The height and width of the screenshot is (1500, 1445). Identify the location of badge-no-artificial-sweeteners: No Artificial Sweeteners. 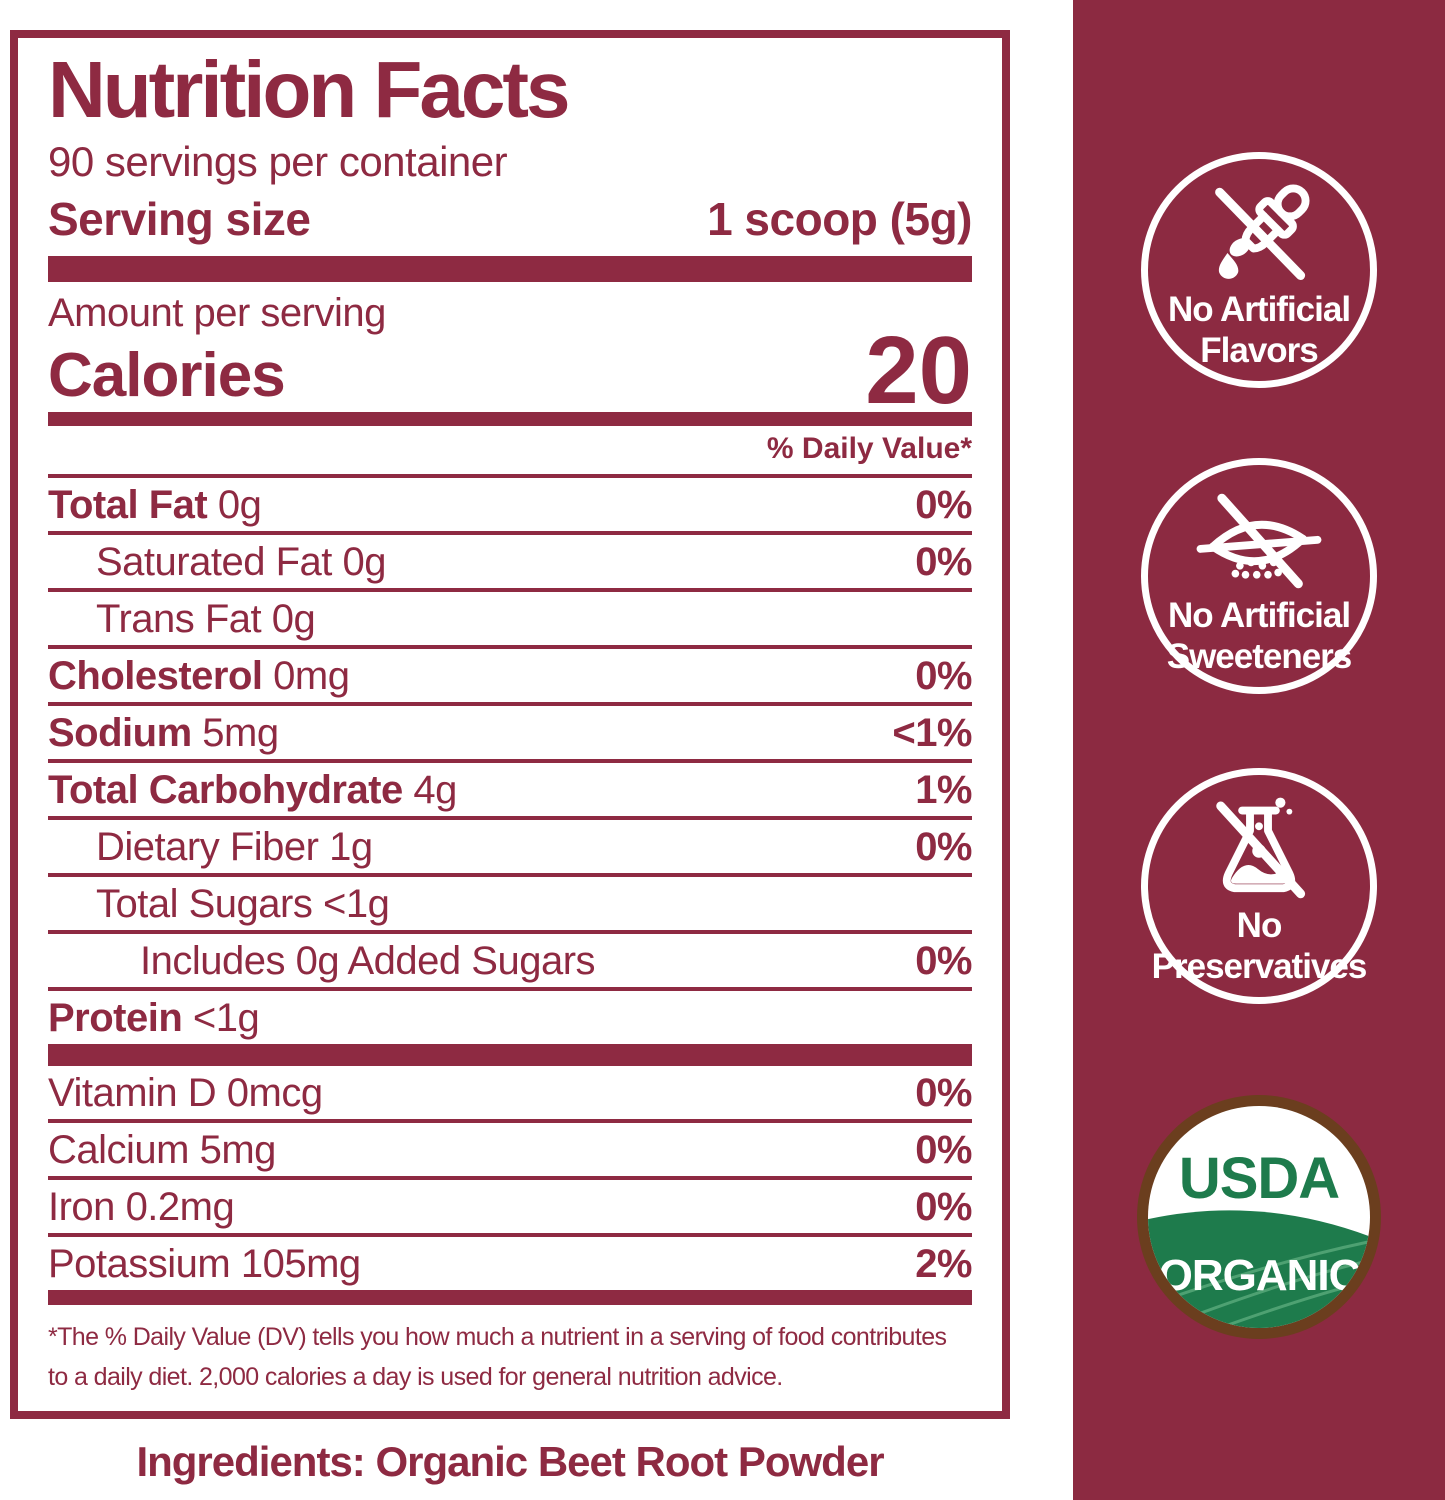
(1259, 576).